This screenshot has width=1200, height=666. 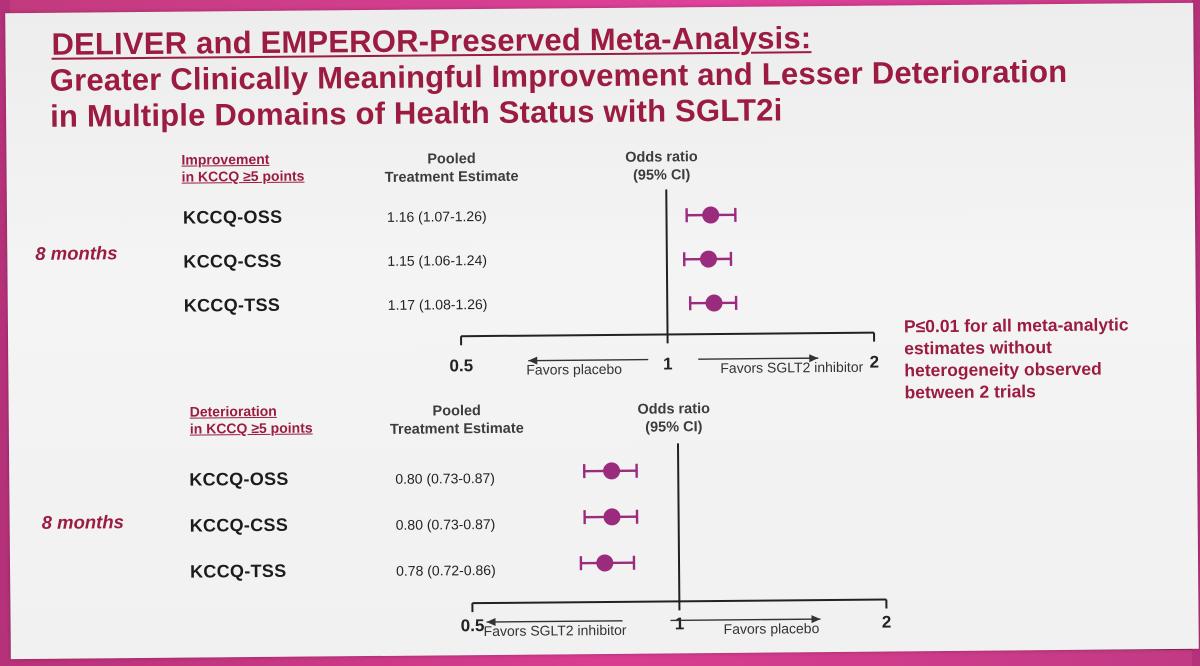 I want to click on deterioration-favors-left-arrow, so click(x=554, y=621).